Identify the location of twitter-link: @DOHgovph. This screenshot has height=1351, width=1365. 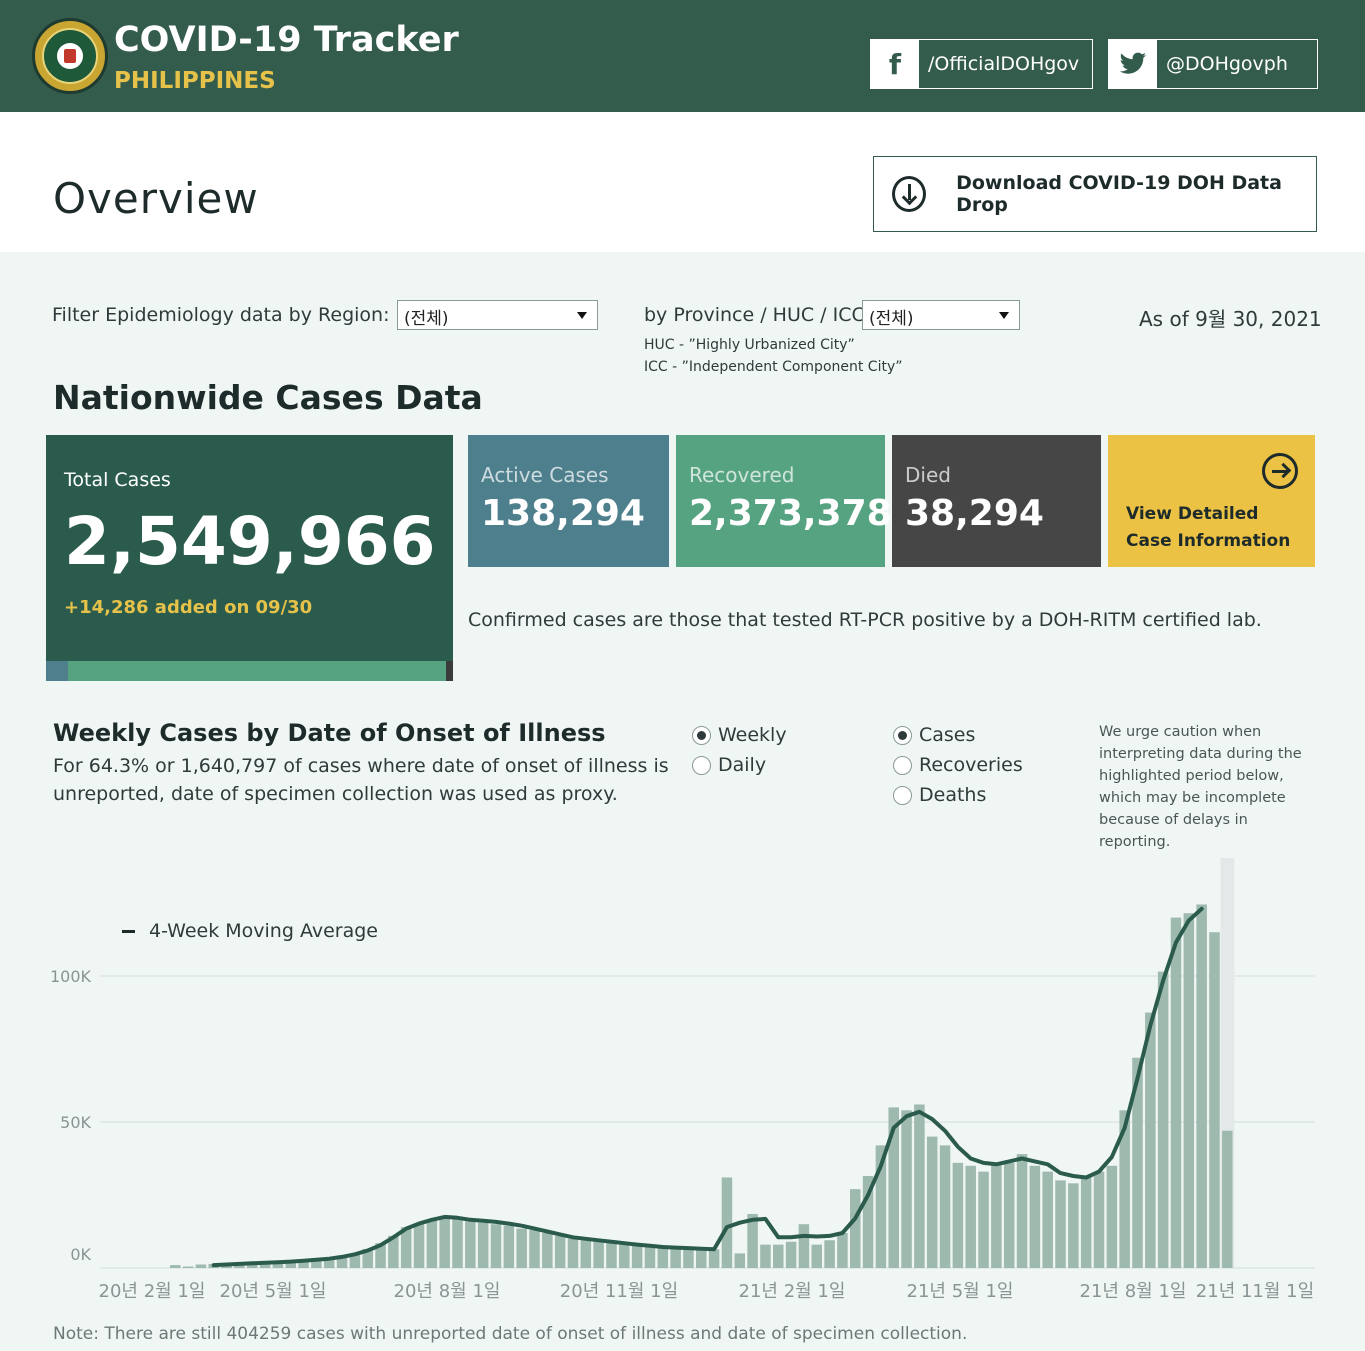
(1213, 64).